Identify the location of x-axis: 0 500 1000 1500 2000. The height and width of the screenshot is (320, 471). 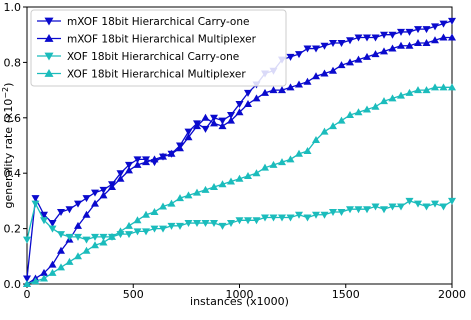
(245, 292).